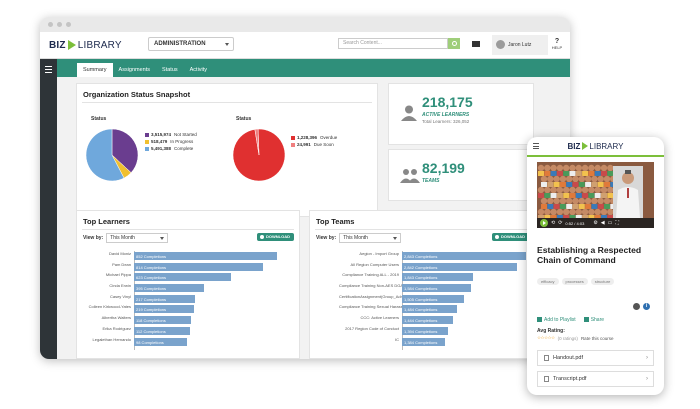  What do you see at coordinates (304, 144) in the screenshot?
I see `legend-value: 24,991` at bounding box center [304, 144].